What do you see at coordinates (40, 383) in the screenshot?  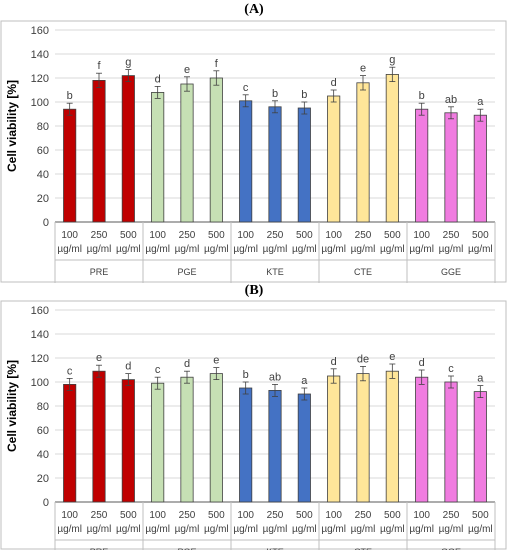 I see `y-tick-label: 100` at bounding box center [40, 383].